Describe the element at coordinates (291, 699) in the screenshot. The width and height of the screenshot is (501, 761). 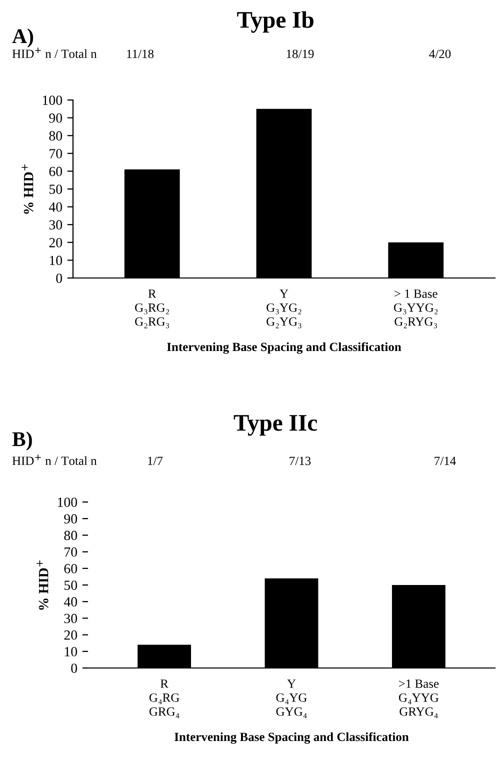
I see `x-tick-label: Y G₄YG GYG₄` at that location.